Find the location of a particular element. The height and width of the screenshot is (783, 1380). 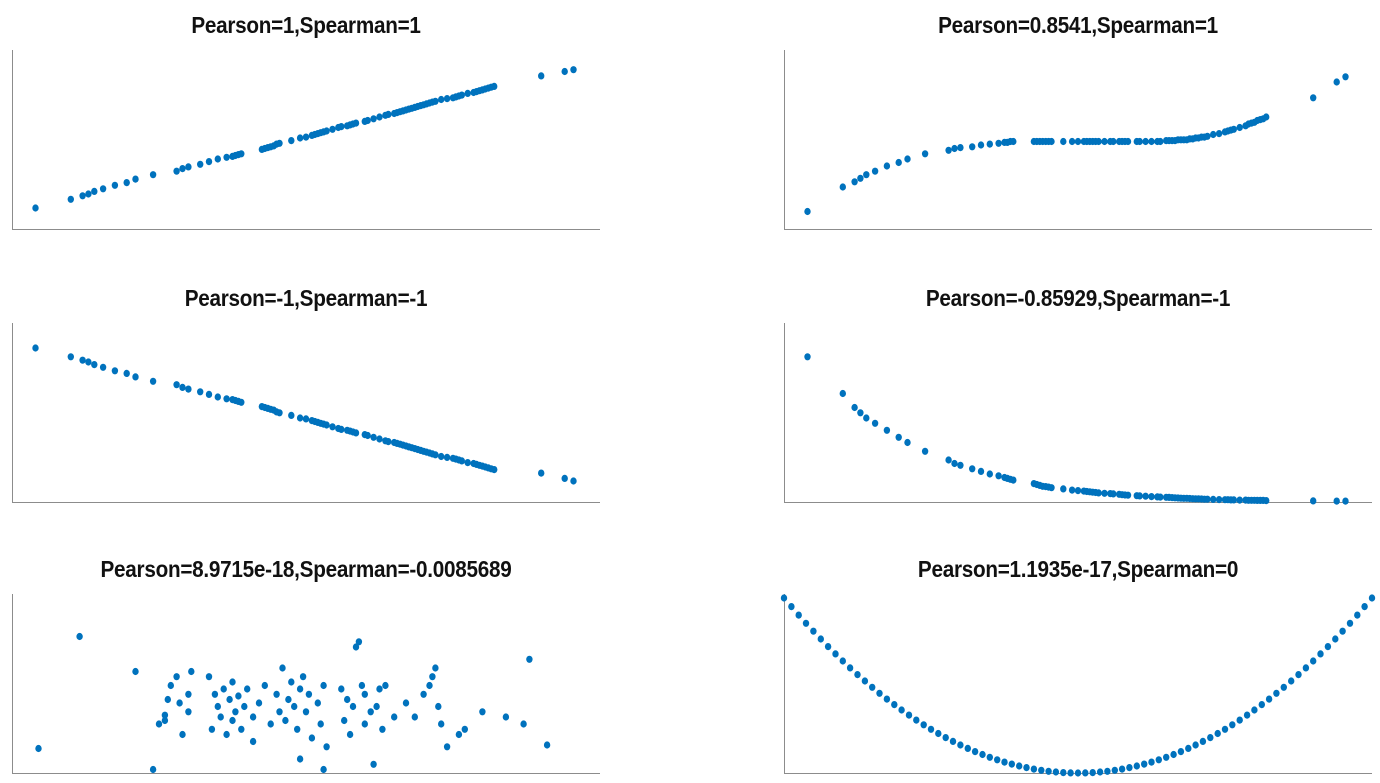

chart-title: Pearson=-0.85929,Spearman=-1 is located at coordinates (1078, 298).